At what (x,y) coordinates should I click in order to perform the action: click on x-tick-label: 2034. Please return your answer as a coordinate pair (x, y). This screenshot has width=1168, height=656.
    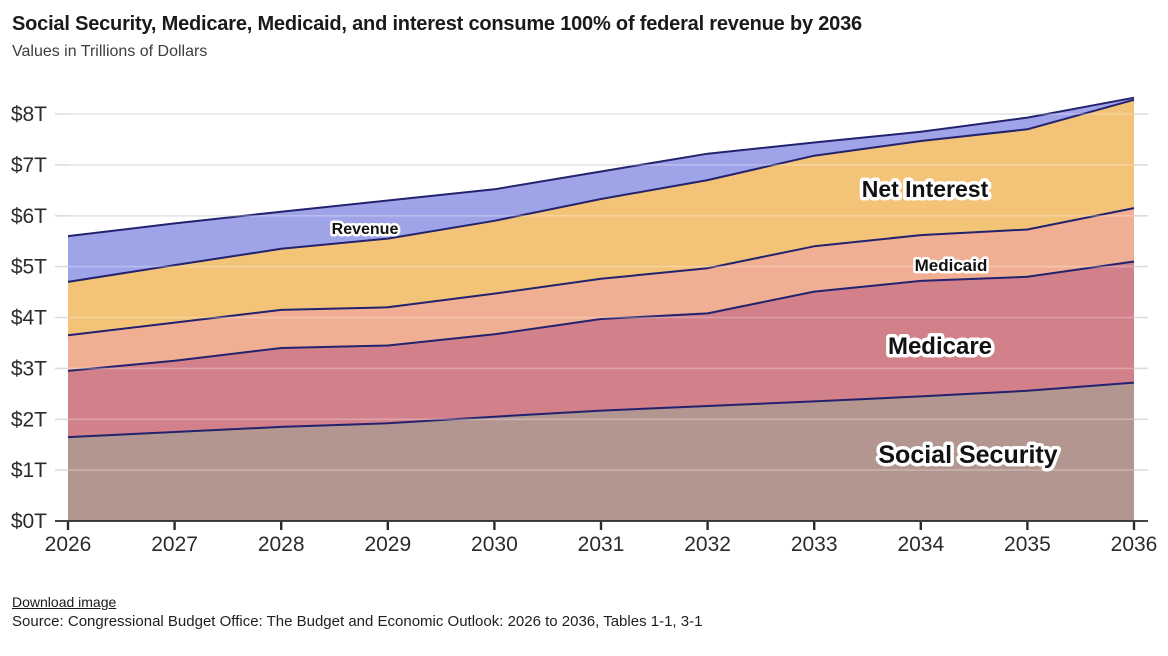
    Looking at the image, I should click on (920, 544).